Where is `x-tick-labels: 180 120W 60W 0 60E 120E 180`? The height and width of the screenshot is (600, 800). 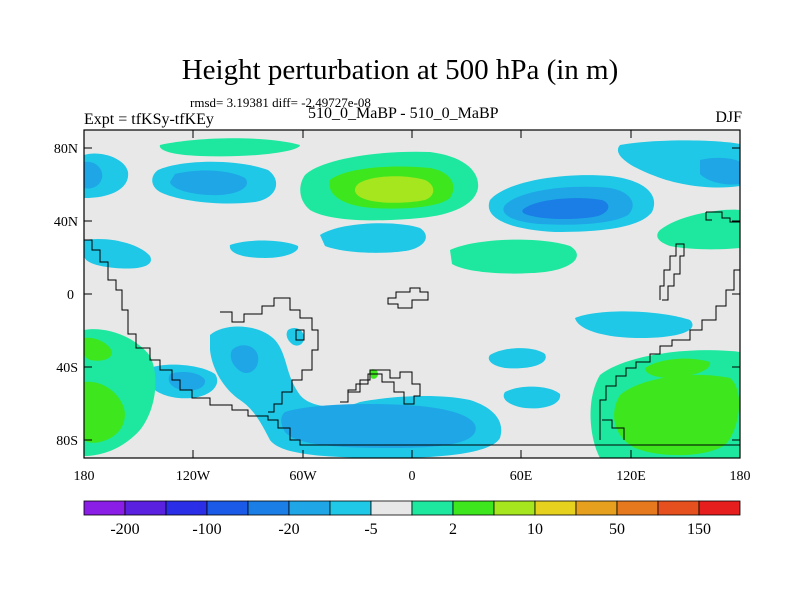
x-tick-labels: 180 120W 60W 0 60E 120E 180 is located at coordinates (412, 476).